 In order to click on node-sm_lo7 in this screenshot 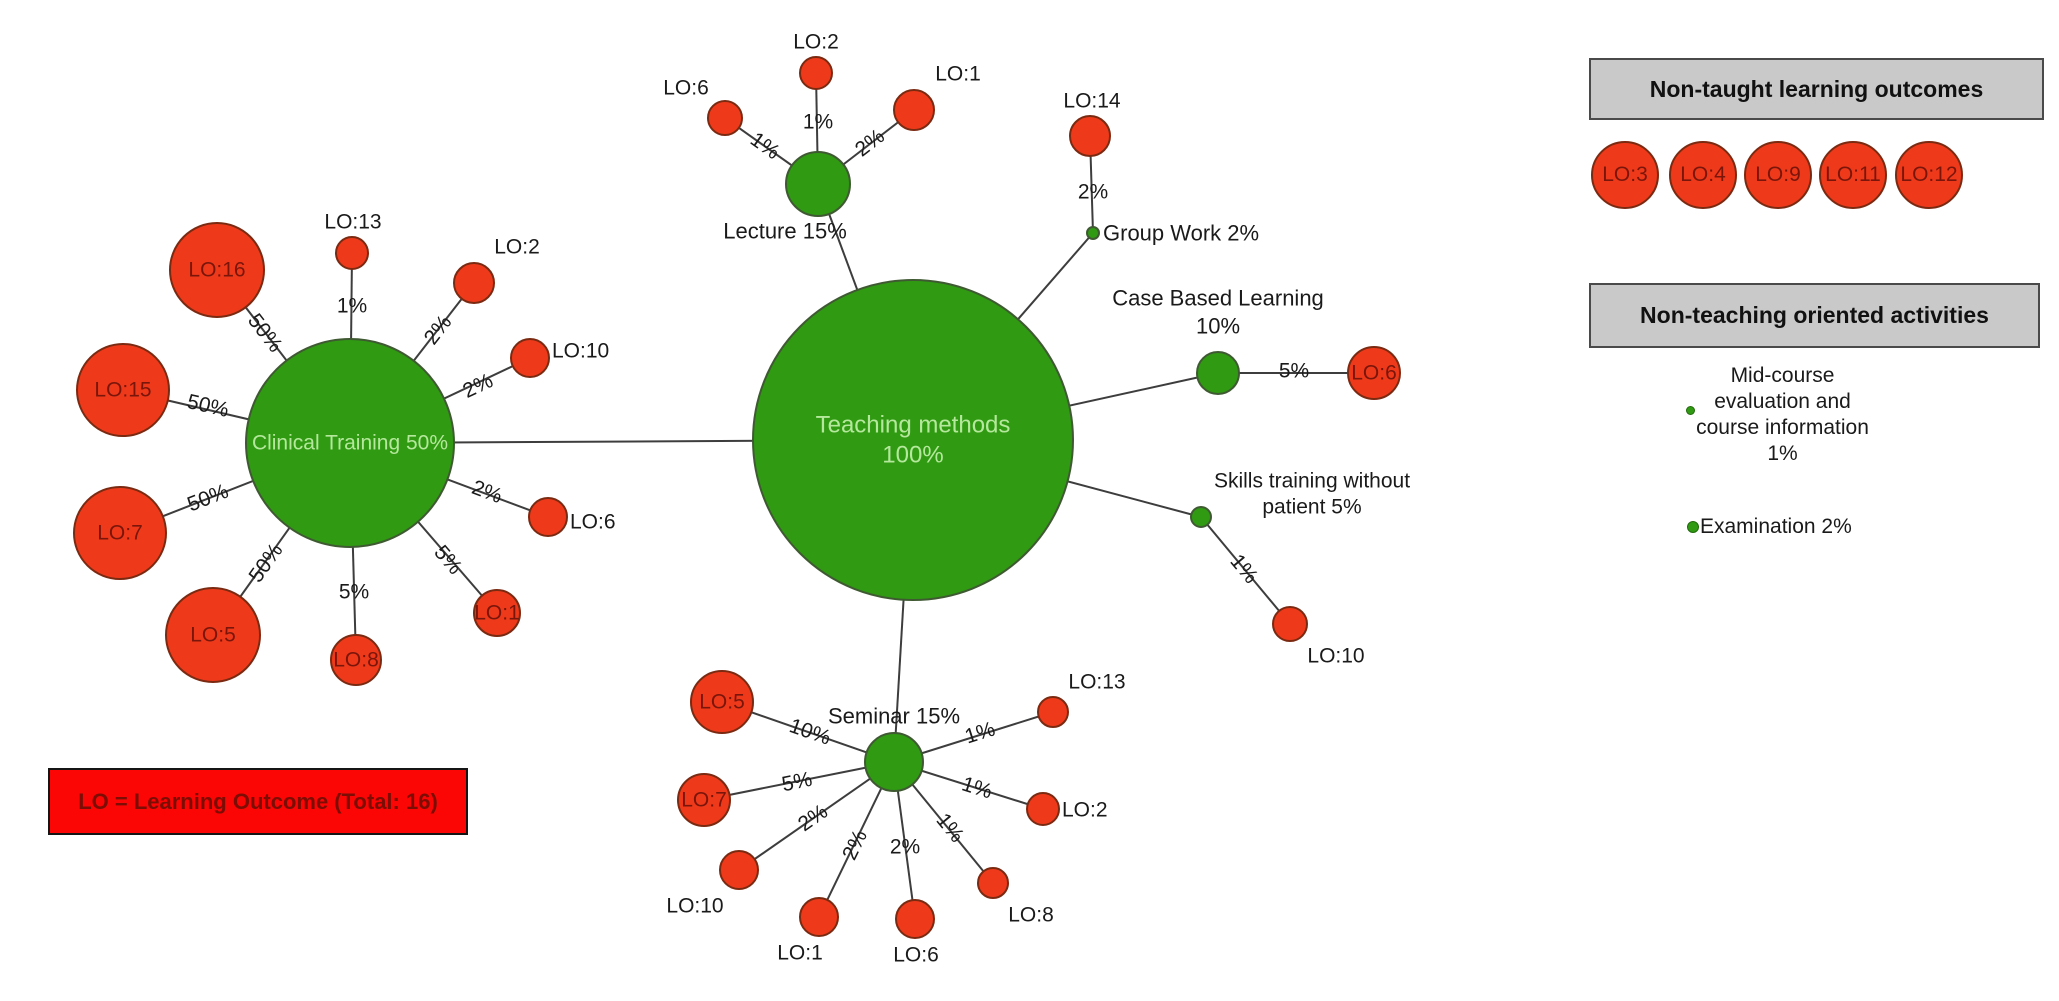, I will do `click(704, 800)`.